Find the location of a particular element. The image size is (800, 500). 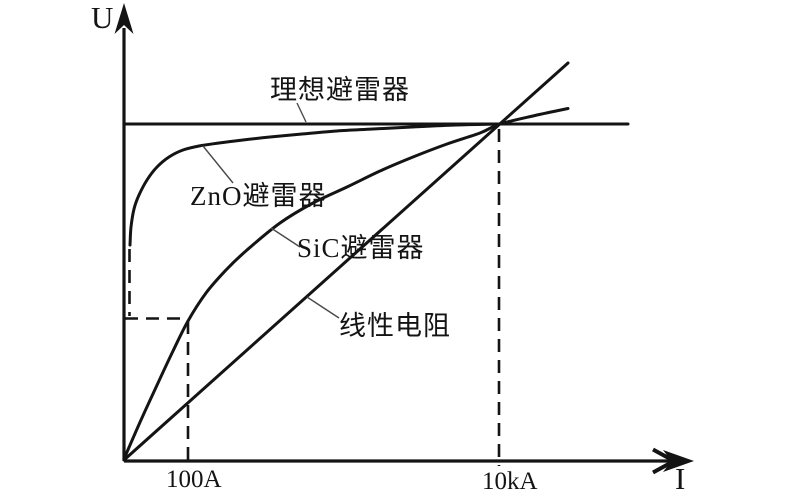

curve-label-linear-resistor: 线性电阻 is located at coordinates (395, 326).